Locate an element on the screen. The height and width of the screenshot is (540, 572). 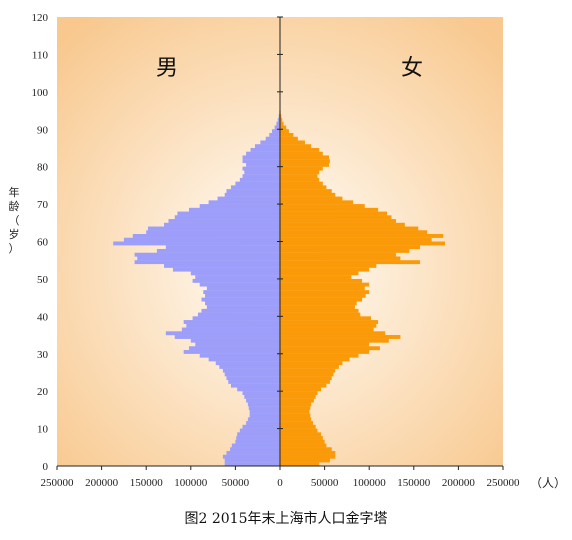
male-label: 男 is located at coordinates (167, 68).